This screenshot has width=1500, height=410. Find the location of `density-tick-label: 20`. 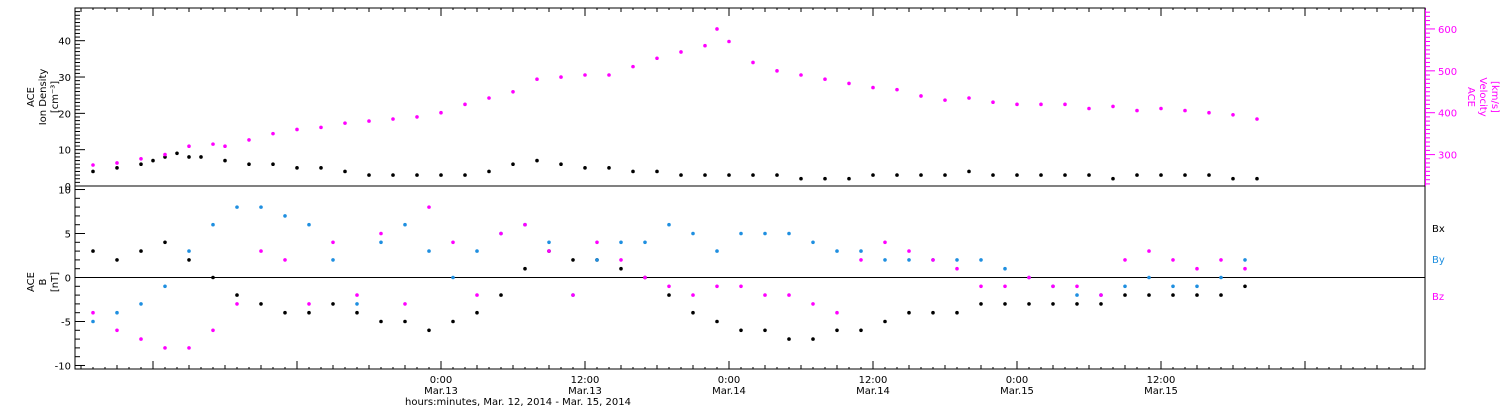

density-tick-label: 20 is located at coordinates (64, 114).